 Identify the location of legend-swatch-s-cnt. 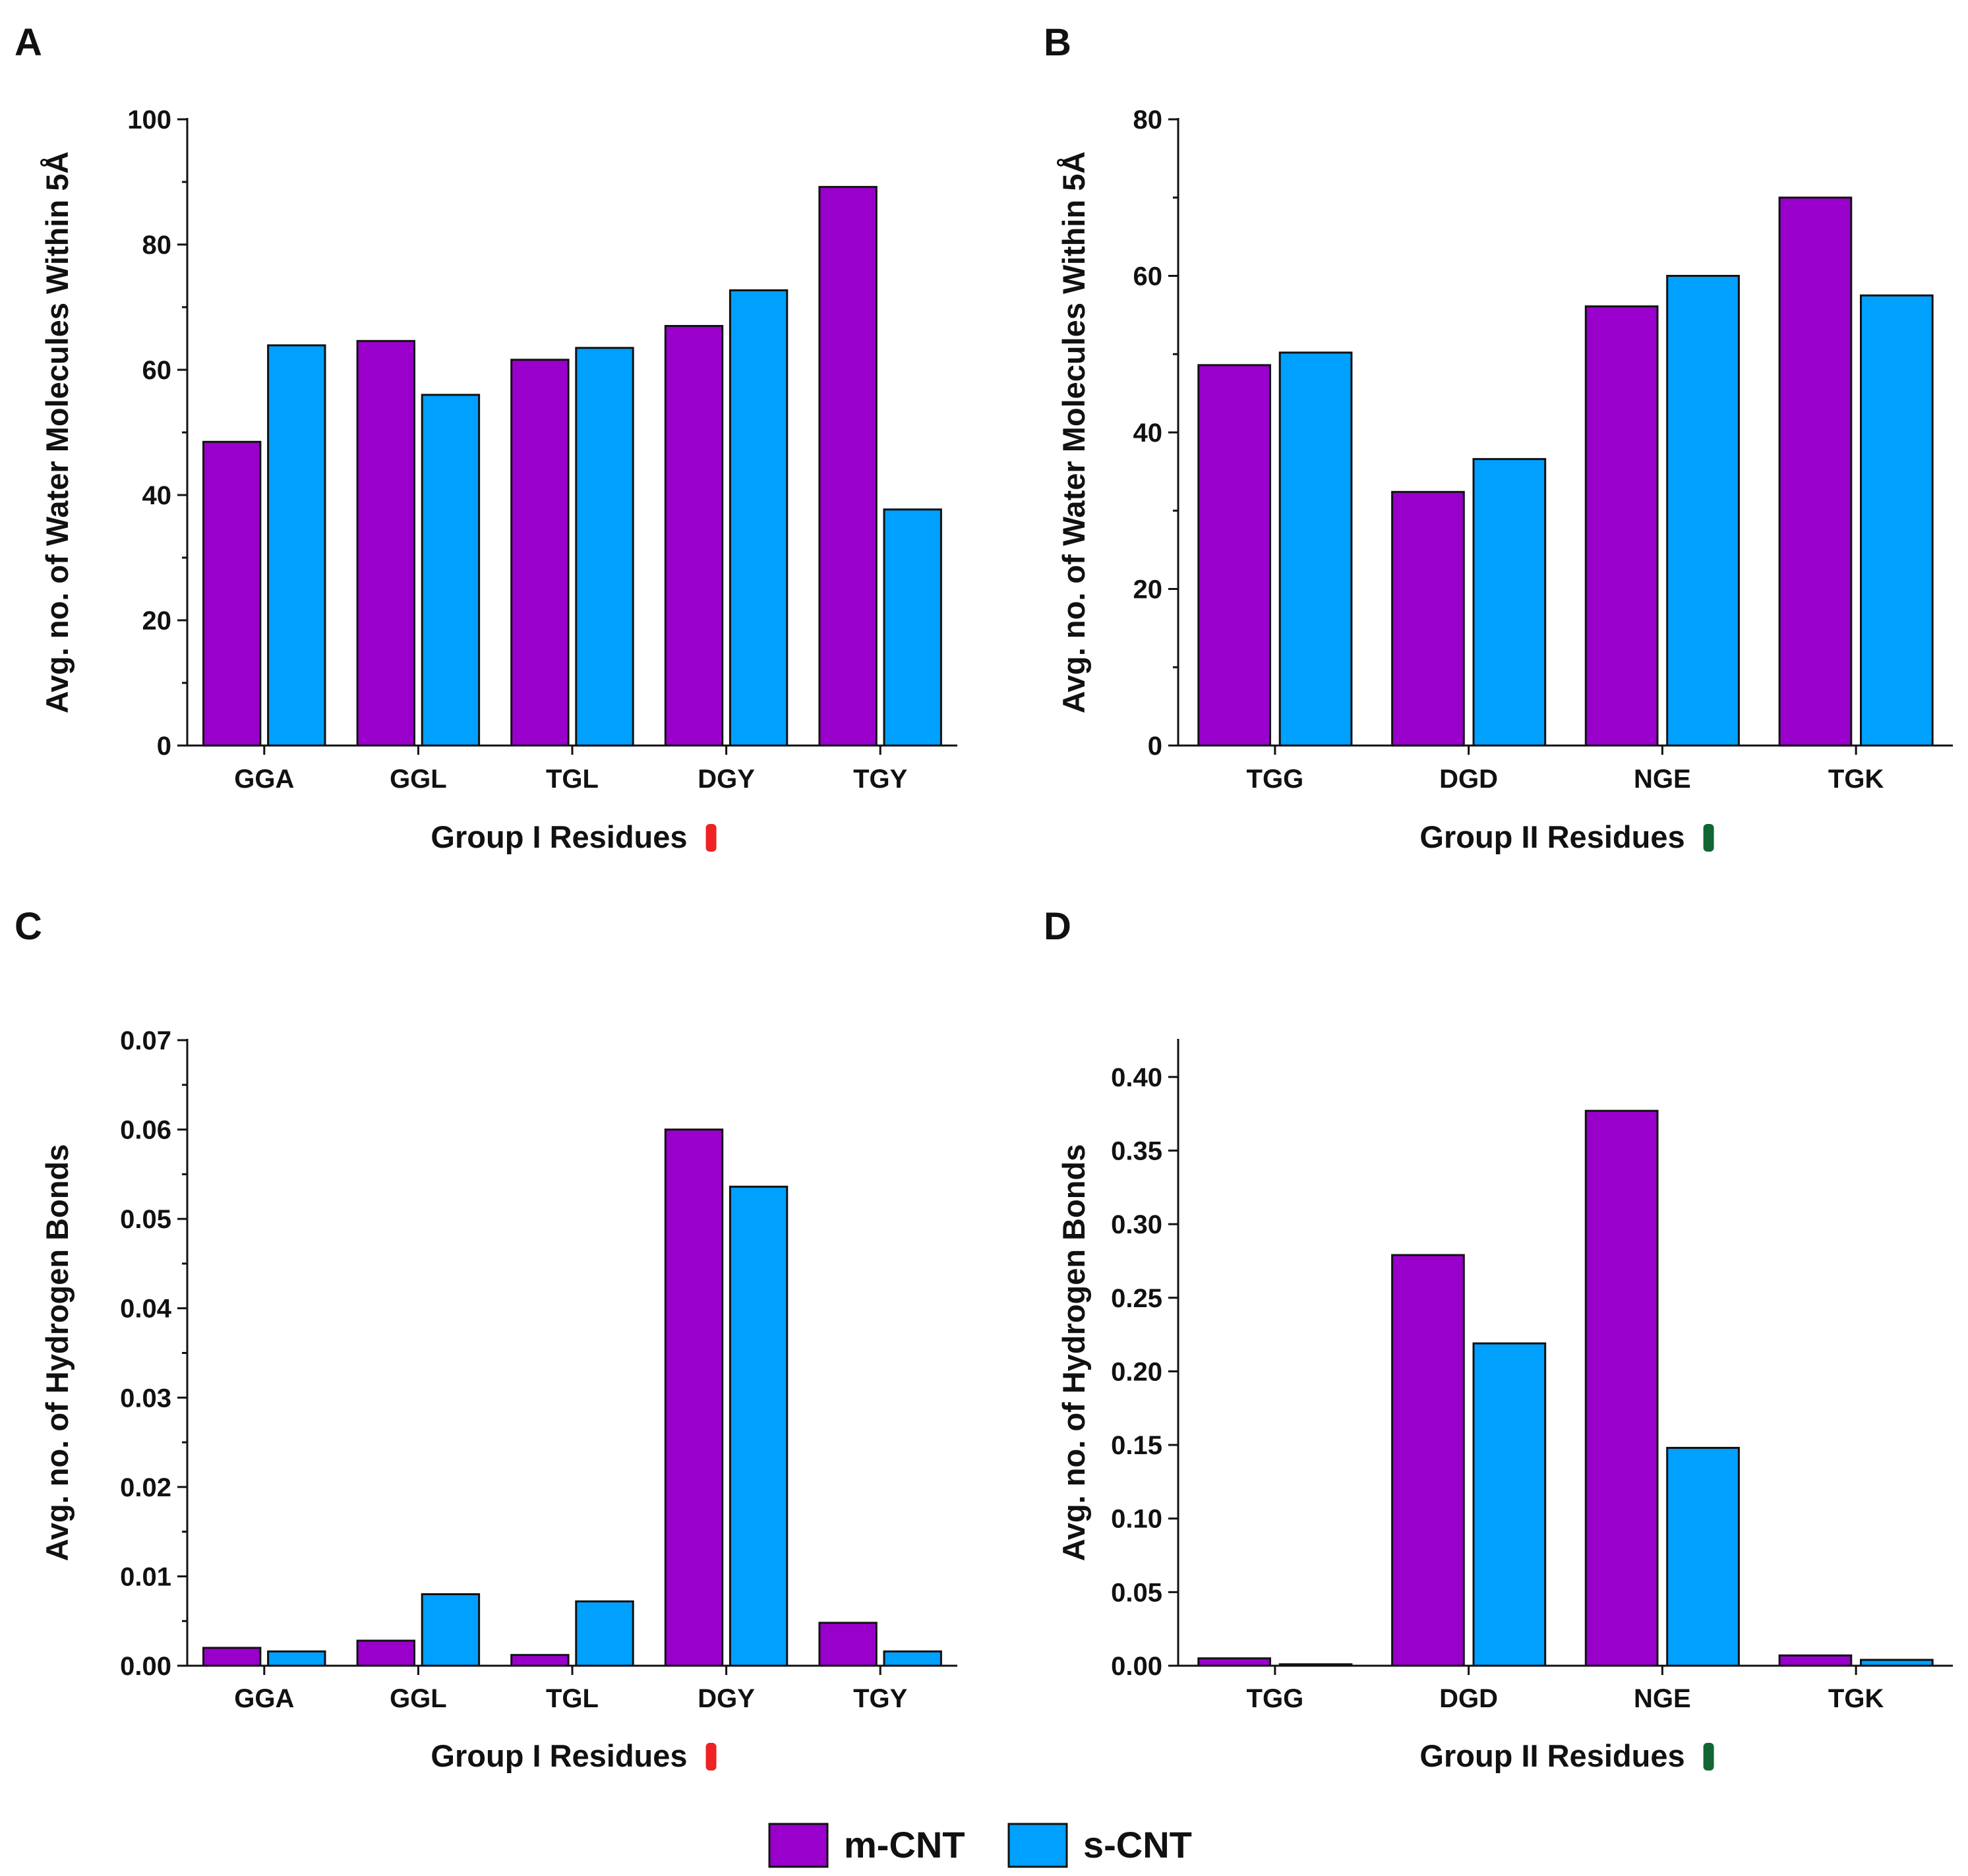
(1037, 1845).